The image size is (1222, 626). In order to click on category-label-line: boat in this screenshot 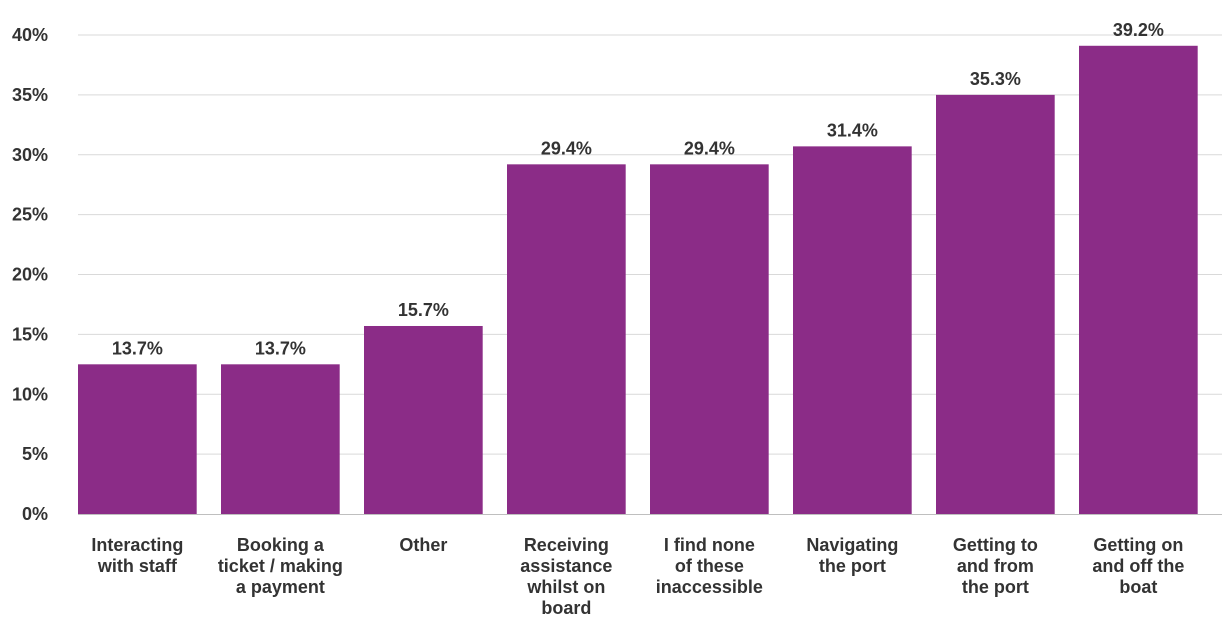, I will do `click(1138, 587)`.